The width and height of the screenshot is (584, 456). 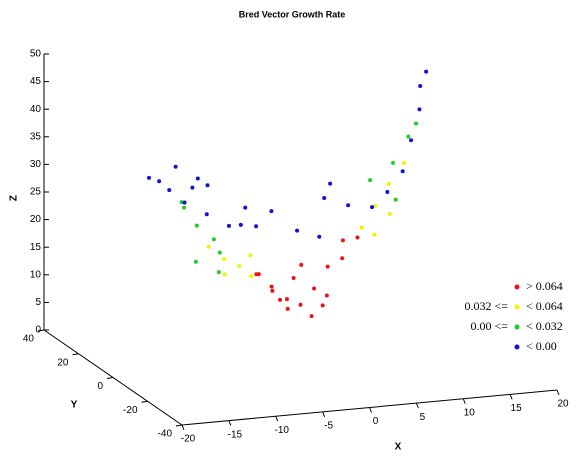 I want to click on x-axis-label: X, so click(x=398, y=447).